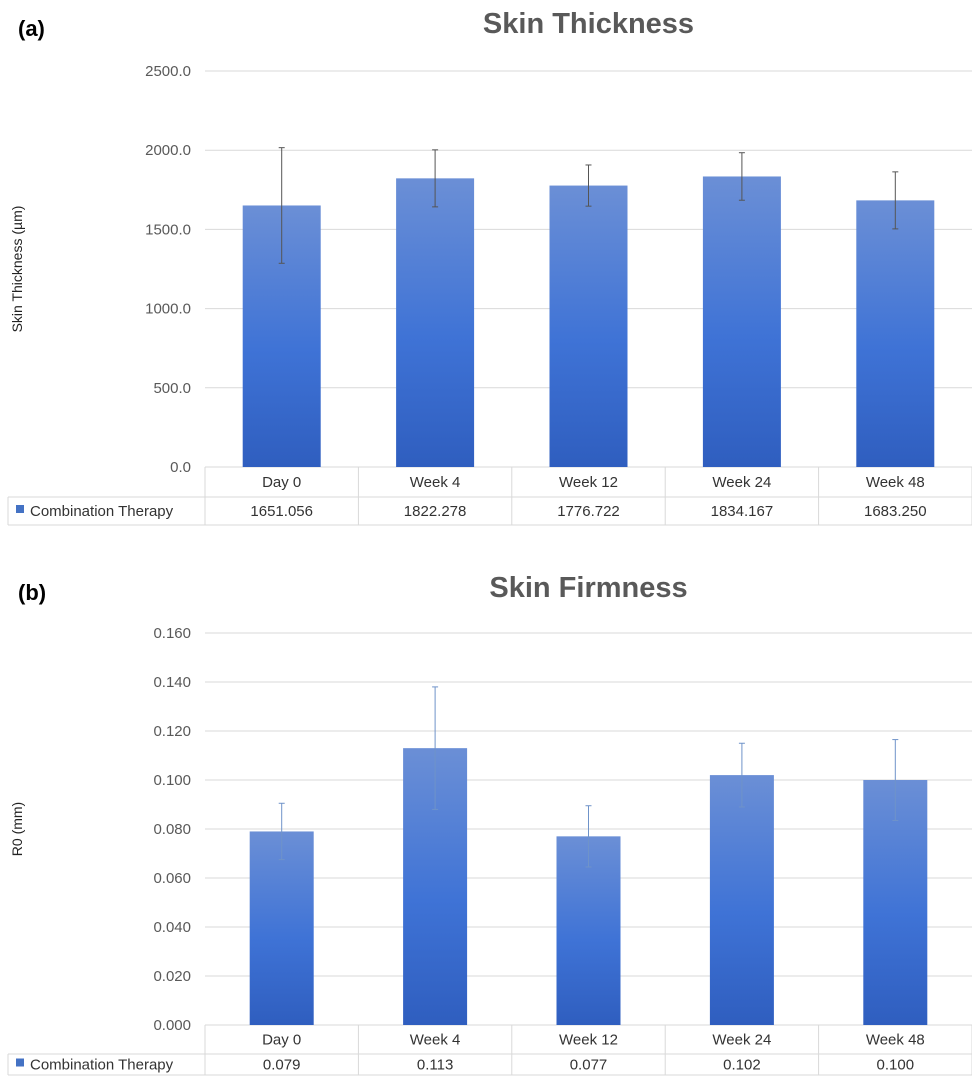 The width and height of the screenshot is (972, 1079). I want to click on y-tick-label: 2500.0, so click(168, 71).